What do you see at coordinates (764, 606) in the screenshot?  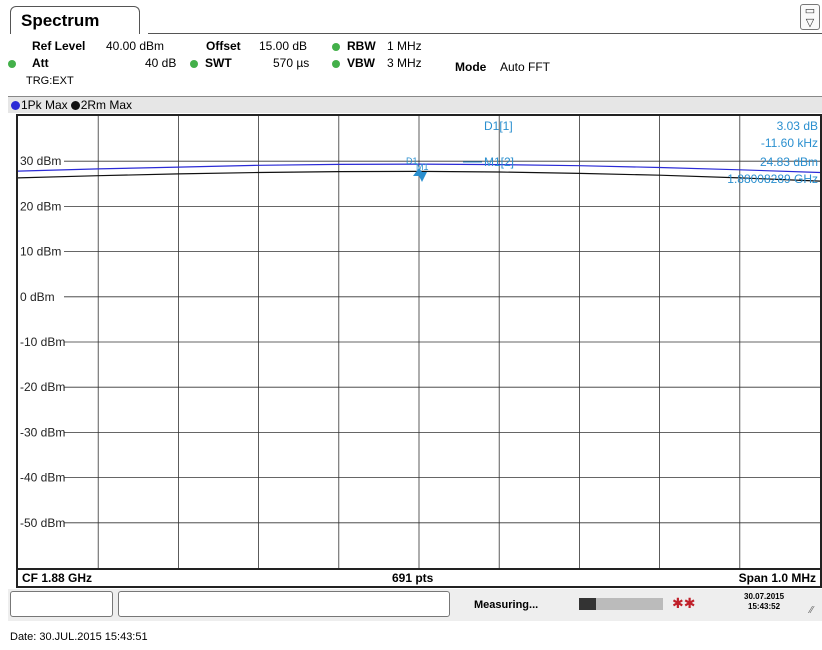 I see `status-time: 15:43:52` at bounding box center [764, 606].